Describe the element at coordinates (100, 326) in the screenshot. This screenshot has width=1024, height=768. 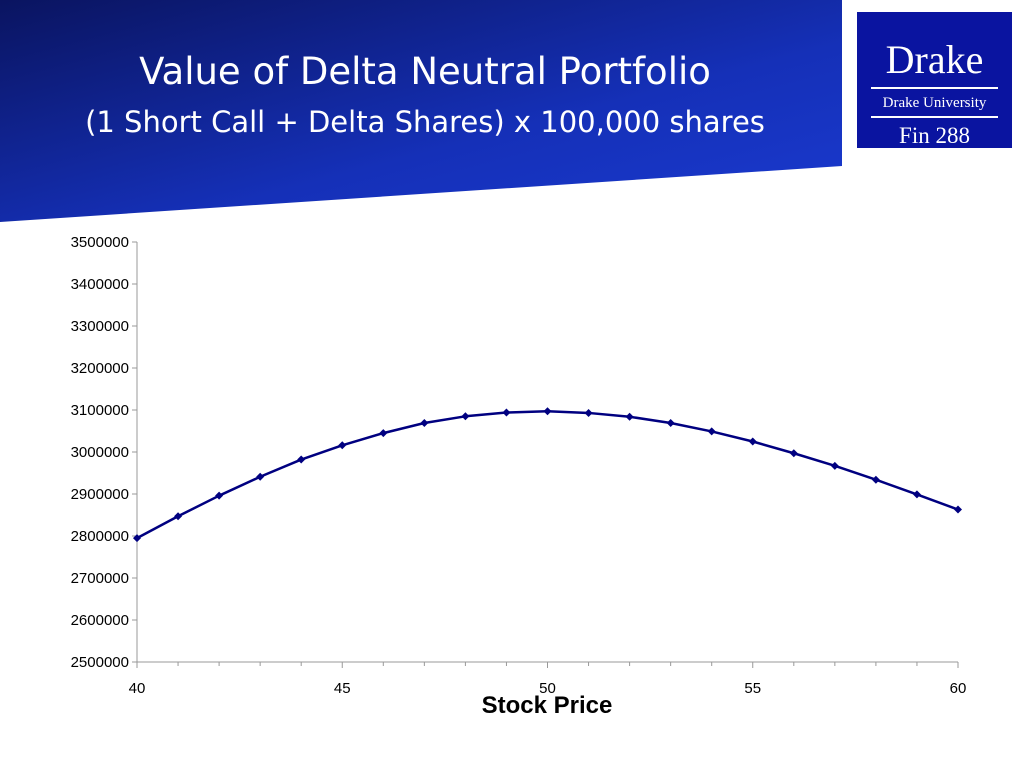
I see `y-tick-label: 3300000` at that location.